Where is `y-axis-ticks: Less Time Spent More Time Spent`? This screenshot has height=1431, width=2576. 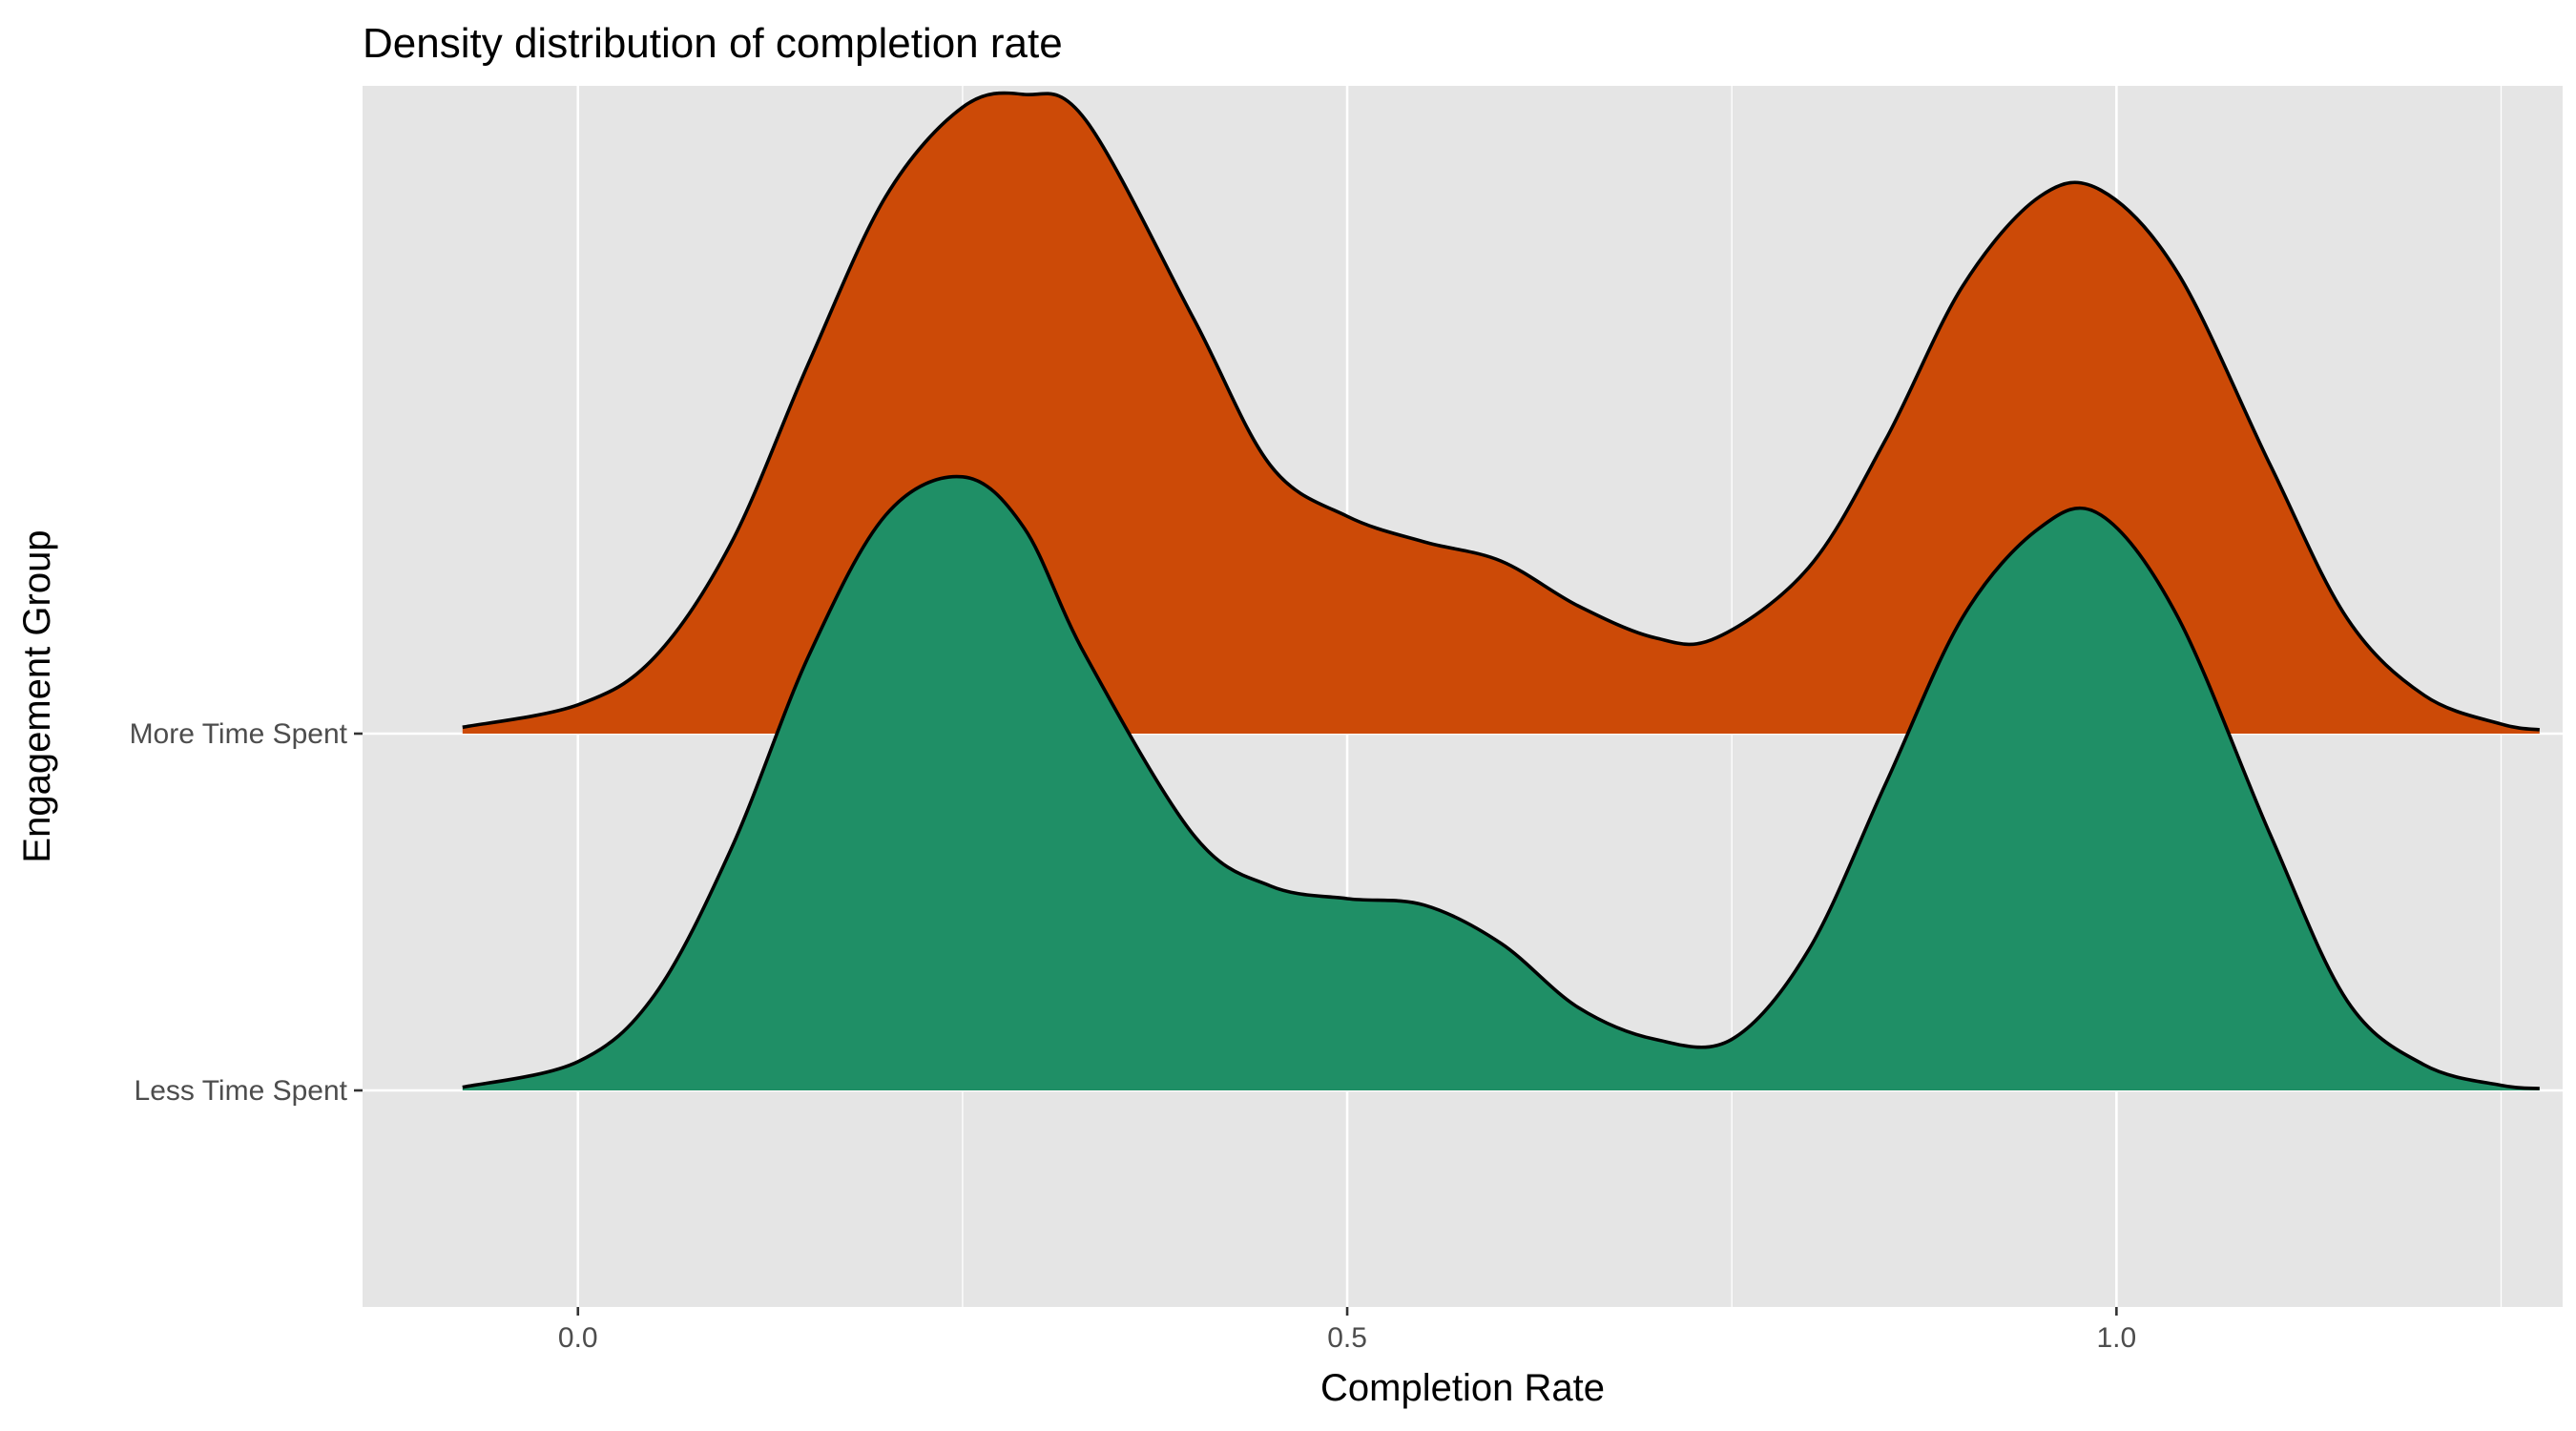
y-axis-ticks: Less Time Spent More Time Spent is located at coordinates (246, 912).